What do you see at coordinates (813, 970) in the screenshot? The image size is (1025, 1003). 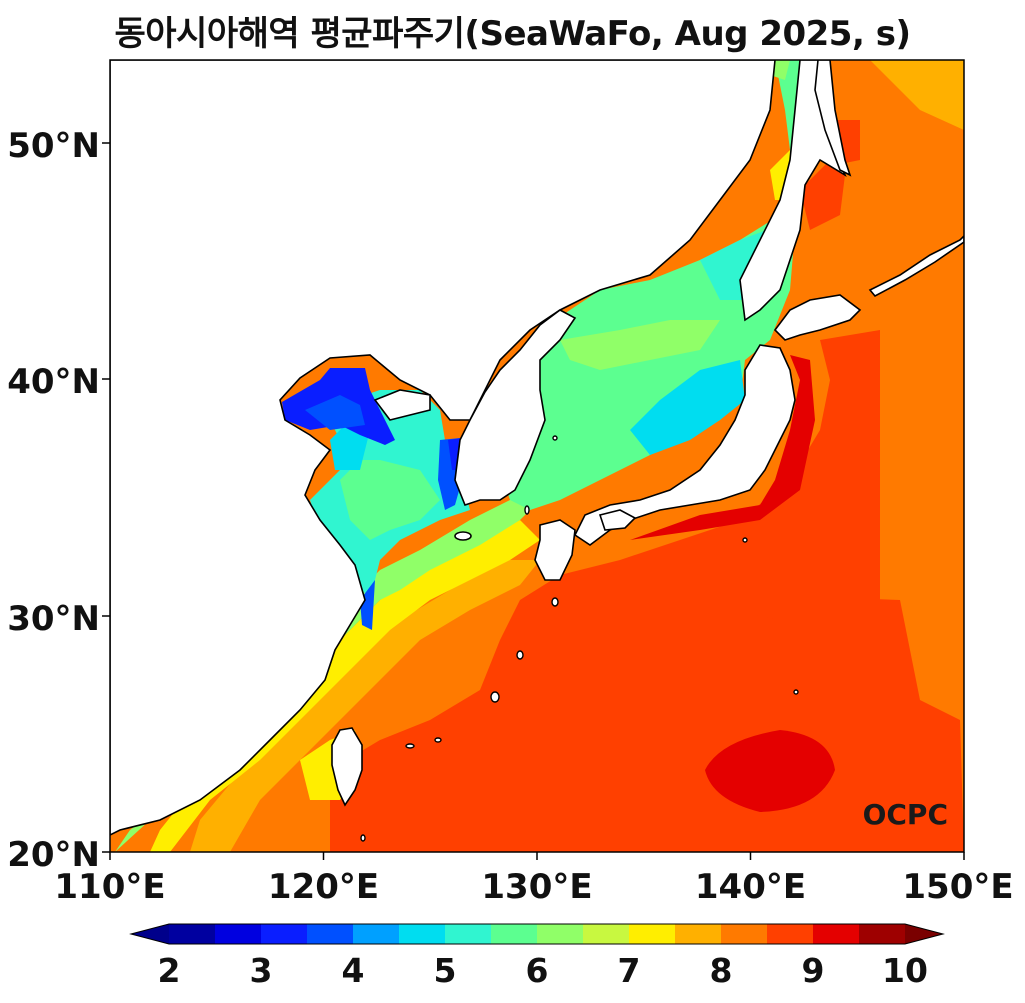 I see `colorbar-tick-9: 9` at bounding box center [813, 970].